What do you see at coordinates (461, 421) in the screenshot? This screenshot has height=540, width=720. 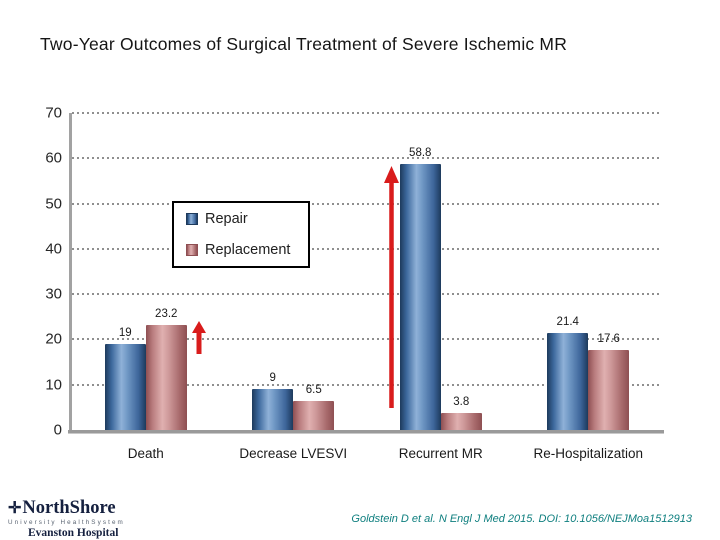 I see `bar-replacement-recurrent-mr` at bounding box center [461, 421].